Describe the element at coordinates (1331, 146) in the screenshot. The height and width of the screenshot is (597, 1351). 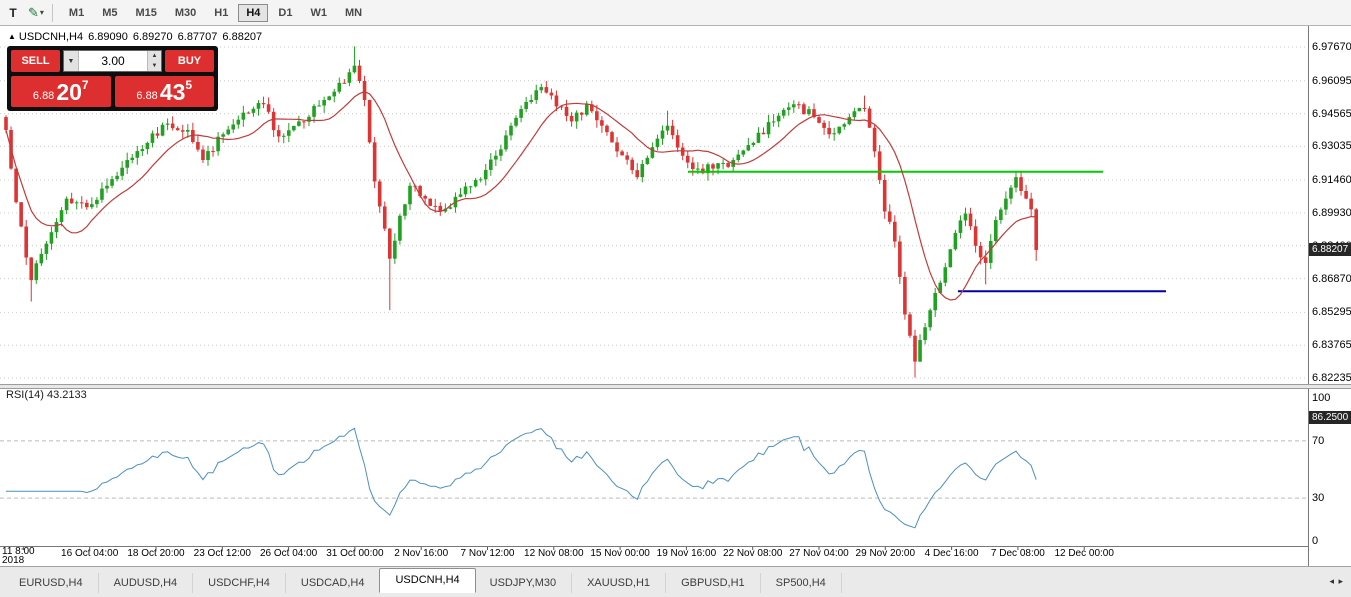
I see `price-axis-label: 6.93035` at that location.